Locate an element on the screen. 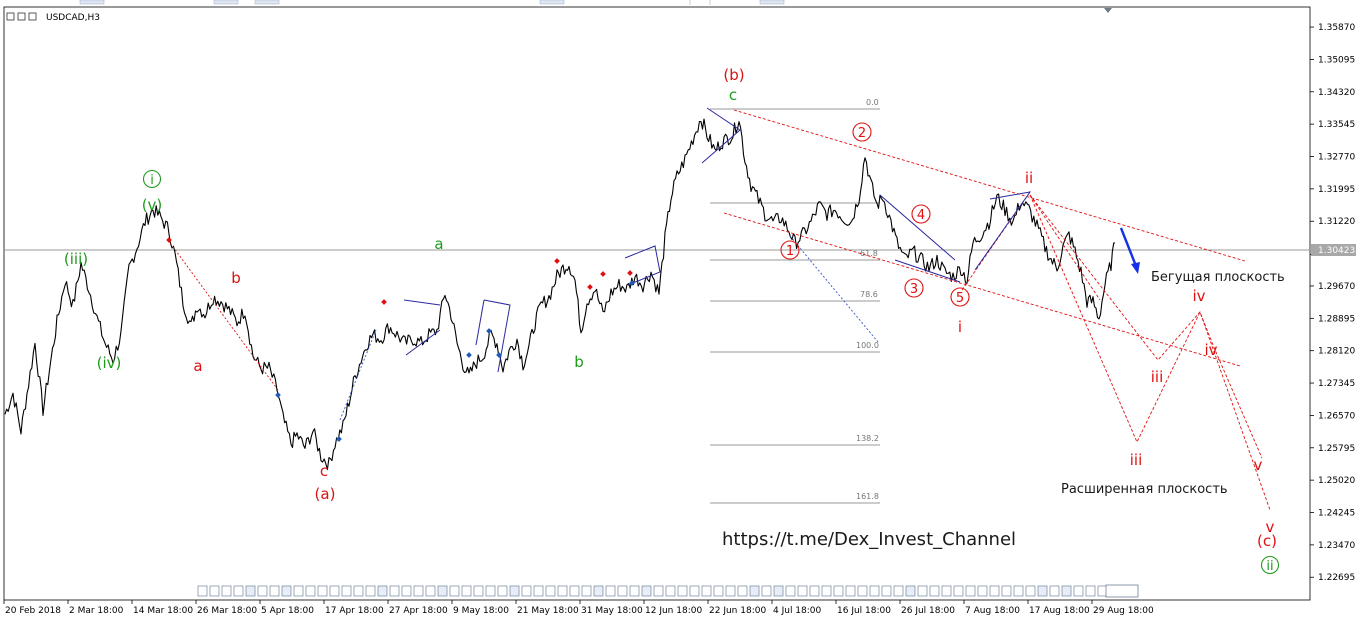 This screenshot has height=624, width=1366. running-flat-label: Бегущая плоскость is located at coordinates (1218, 277).